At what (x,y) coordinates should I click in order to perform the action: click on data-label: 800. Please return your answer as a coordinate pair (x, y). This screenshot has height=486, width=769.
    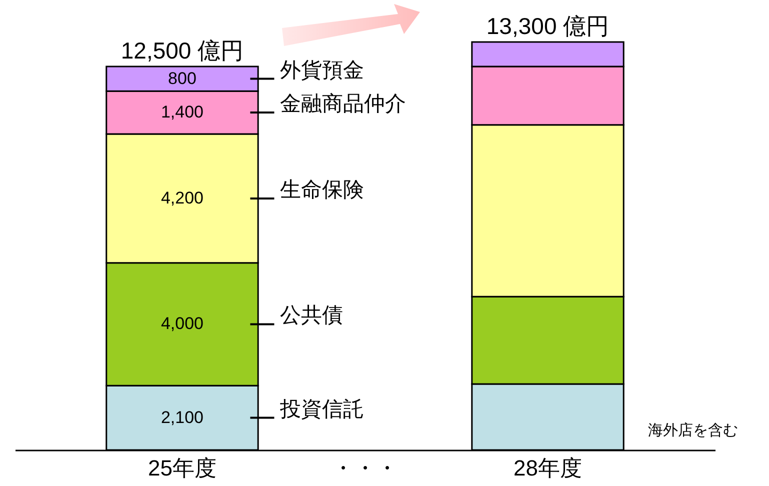
    Looking at the image, I should click on (182, 78).